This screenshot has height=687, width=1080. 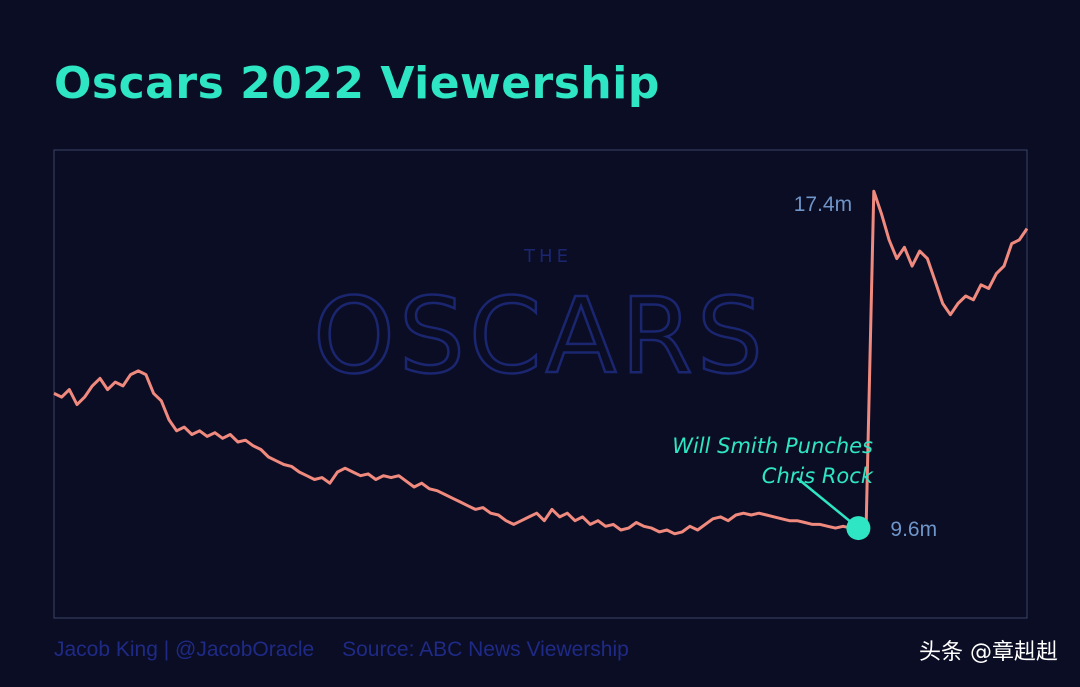 What do you see at coordinates (357, 83) in the screenshot?
I see `chart-title: Oscars 2022 Viewership` at bounding box center [357, 83].